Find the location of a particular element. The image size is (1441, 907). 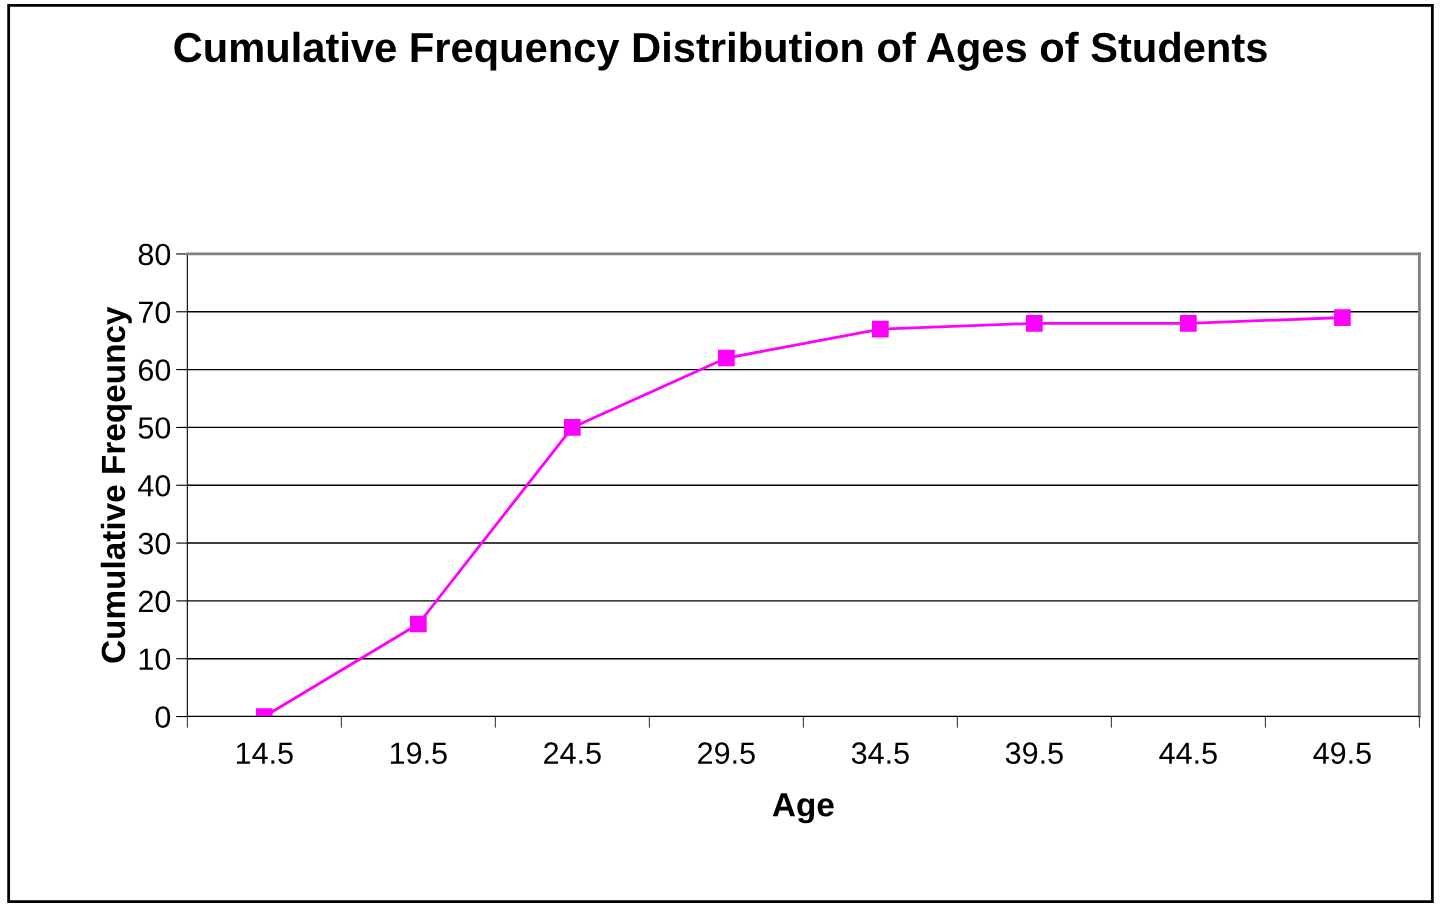

y-tick-label: 30 is located at coordinates (154, 543).